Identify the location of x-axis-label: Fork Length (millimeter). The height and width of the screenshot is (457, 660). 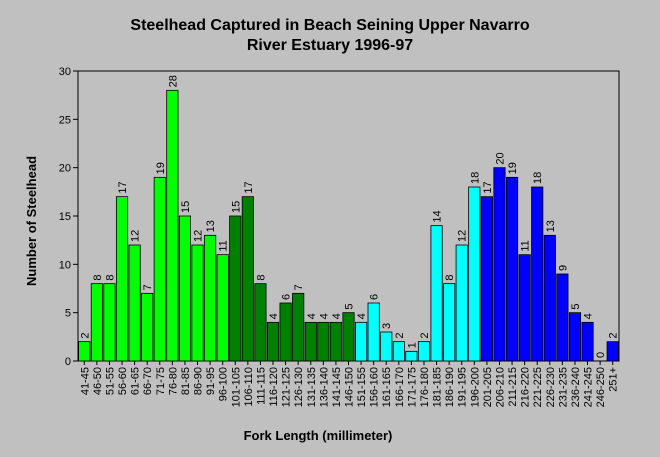
(318, 435).